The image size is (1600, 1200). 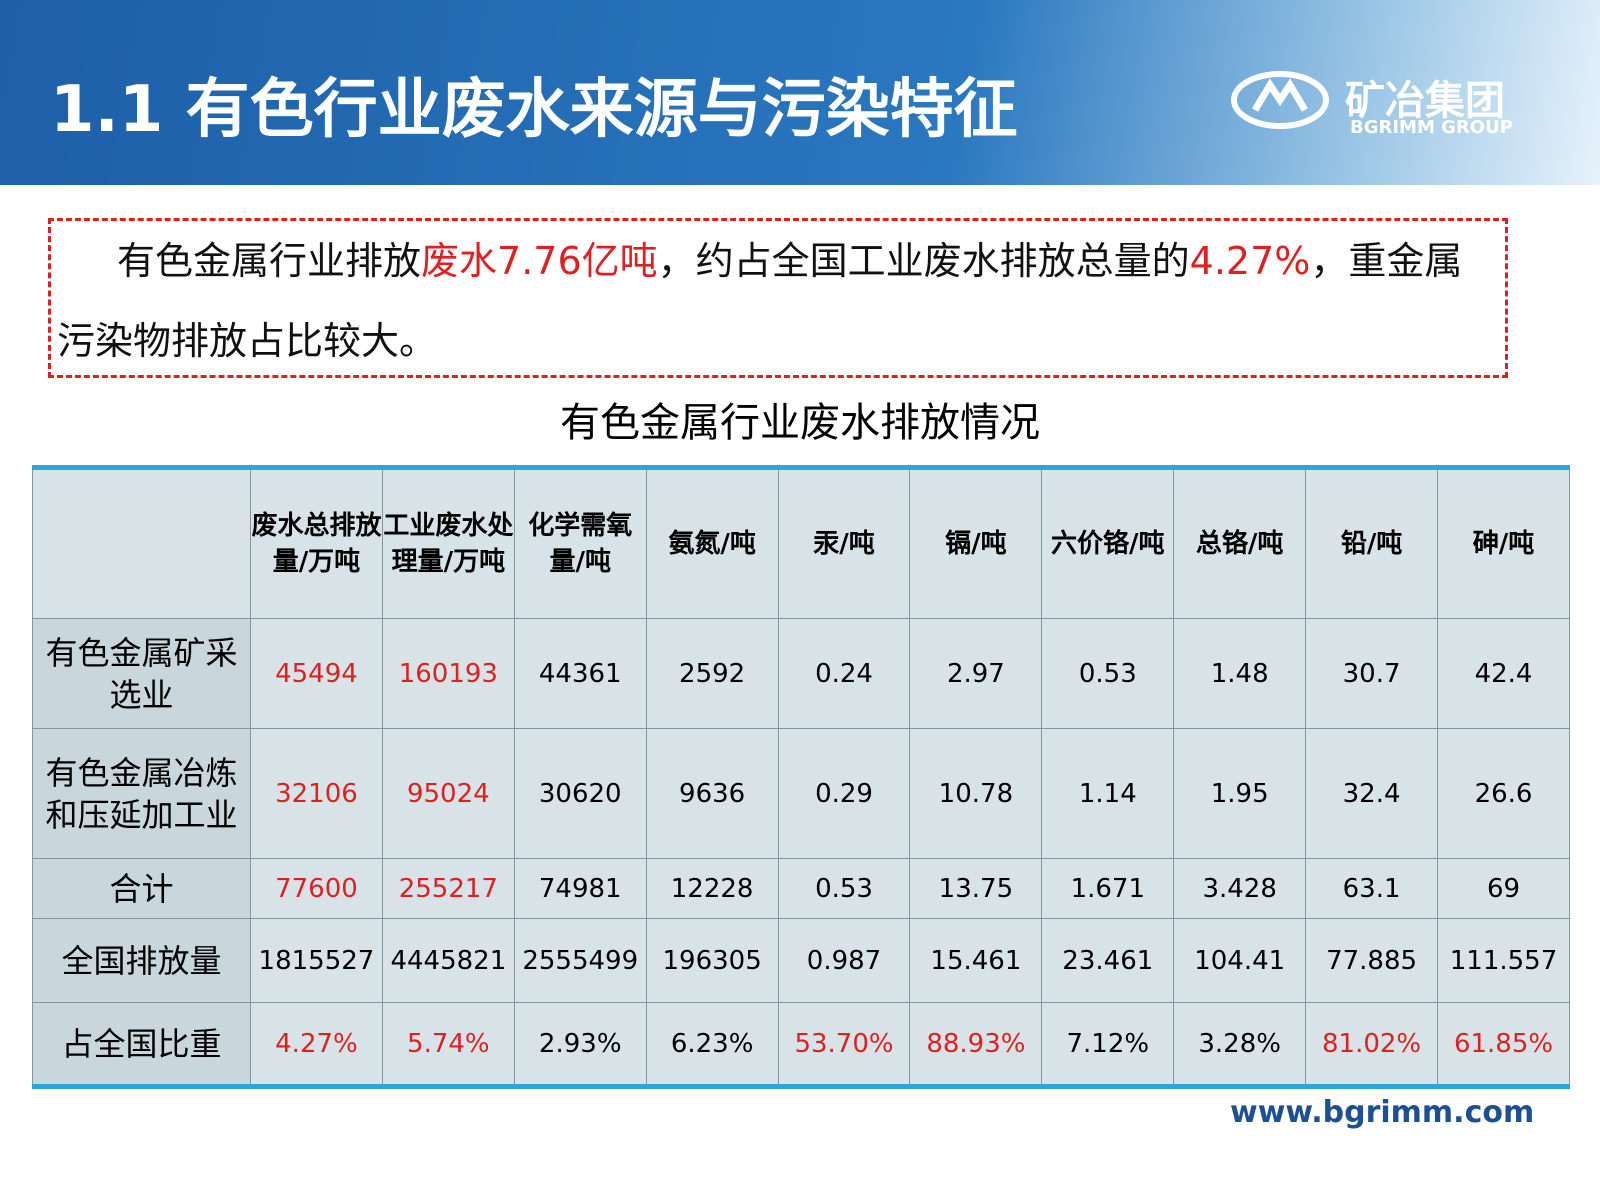 I want to click on column-header: 六价铬/吨, so click(x=1108, y=543).